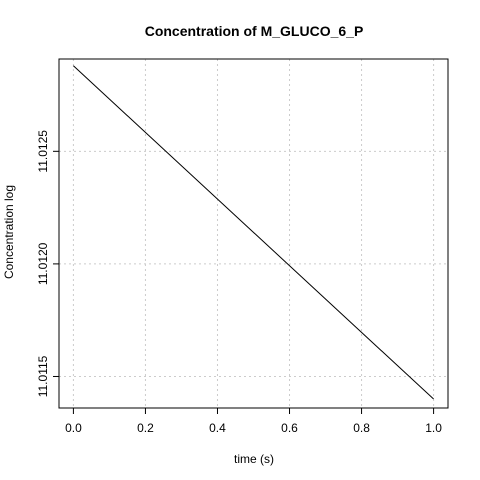  I want to click on y-tick-label: 11.0115, so click(43, 376).